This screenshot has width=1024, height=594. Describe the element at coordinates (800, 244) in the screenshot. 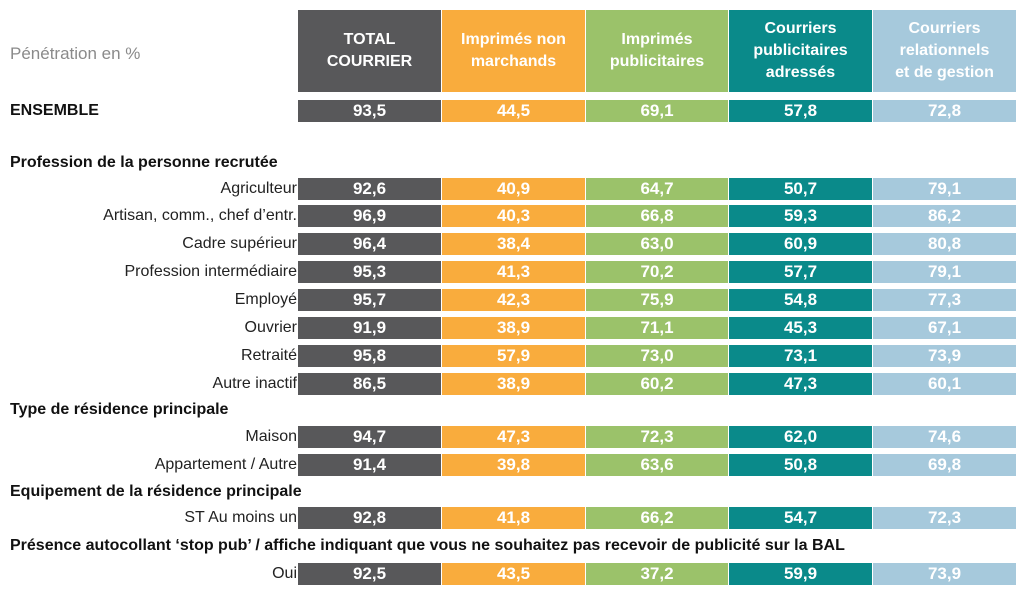

I see `table-cell: 60,9` at that location.